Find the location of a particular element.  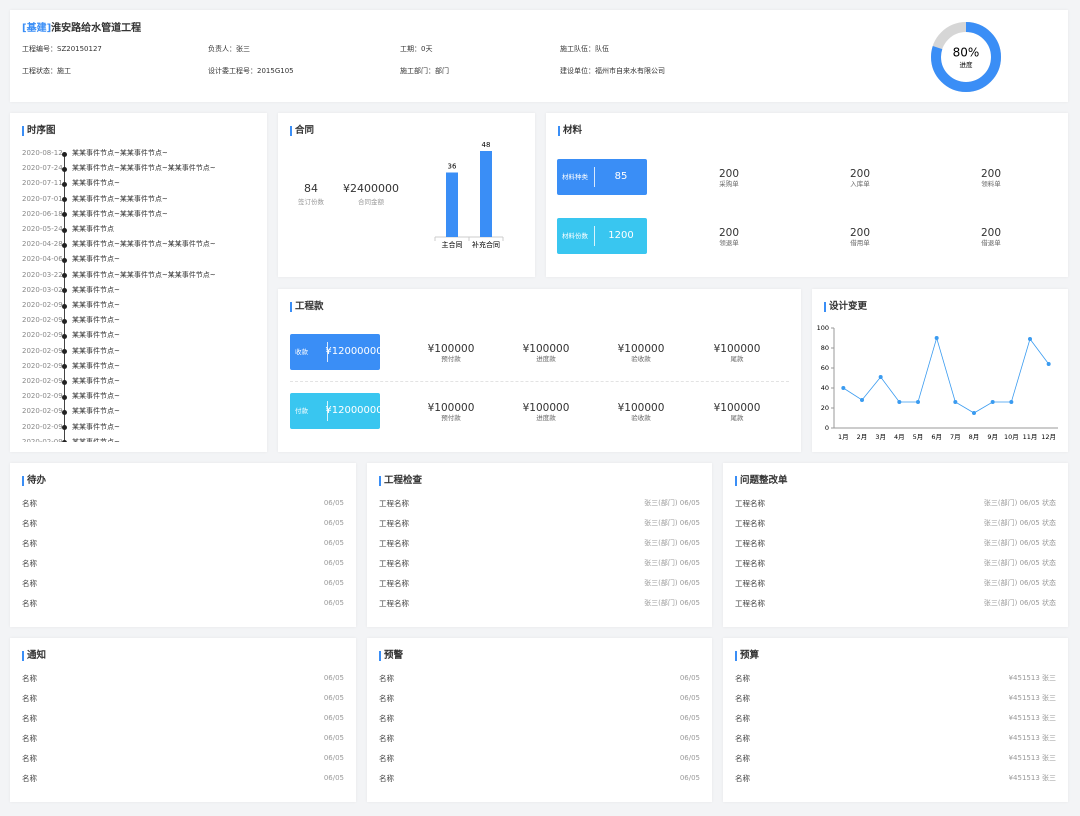

x-tick-label: 9月 is located at coordinates (992, 437).